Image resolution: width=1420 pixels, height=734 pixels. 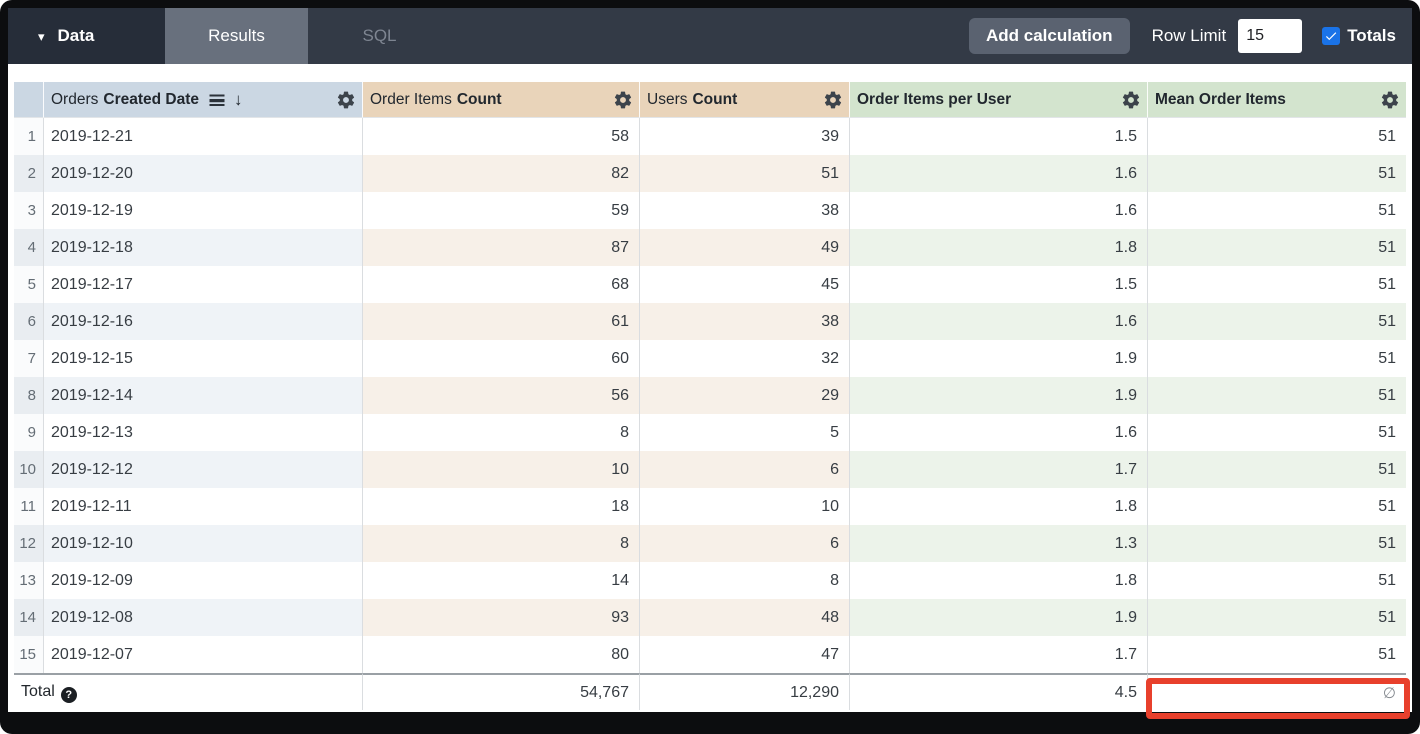 What do you see at coordinates (745, 395) in the screenshot?
I see `cell-users-count: 29` at bounding box center [745, 395].